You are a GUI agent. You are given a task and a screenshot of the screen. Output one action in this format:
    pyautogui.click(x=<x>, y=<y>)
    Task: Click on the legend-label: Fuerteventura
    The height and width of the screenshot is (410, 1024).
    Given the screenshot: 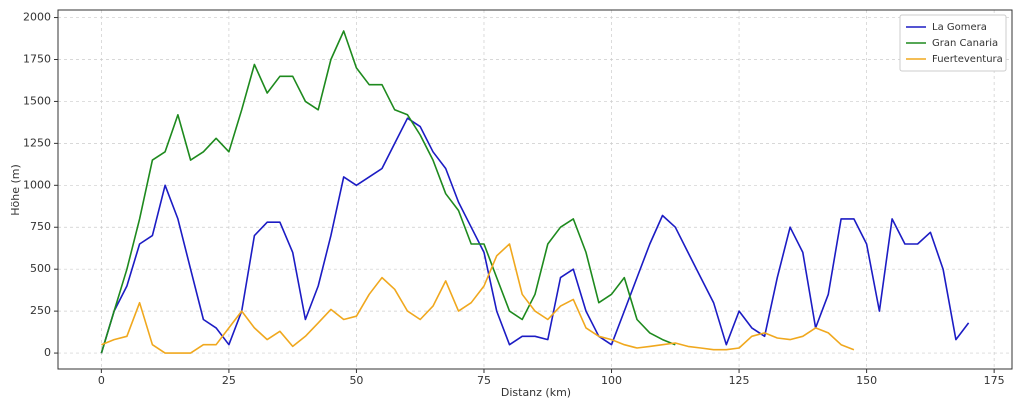 What is the action you would take?
    pyautogui.click(x=967, y=59)
    